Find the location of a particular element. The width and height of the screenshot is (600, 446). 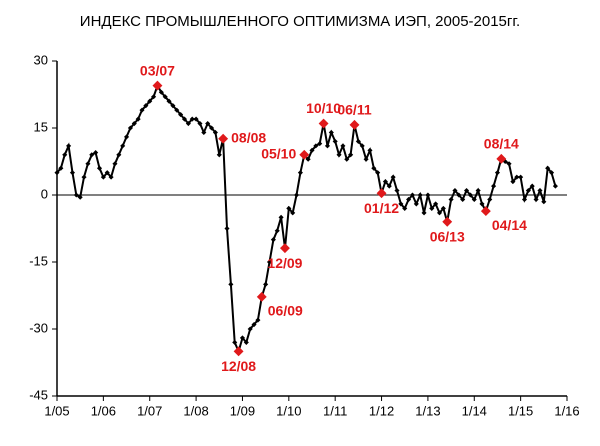

annotation-label: 06/09 is located at coordinates (285, 311).